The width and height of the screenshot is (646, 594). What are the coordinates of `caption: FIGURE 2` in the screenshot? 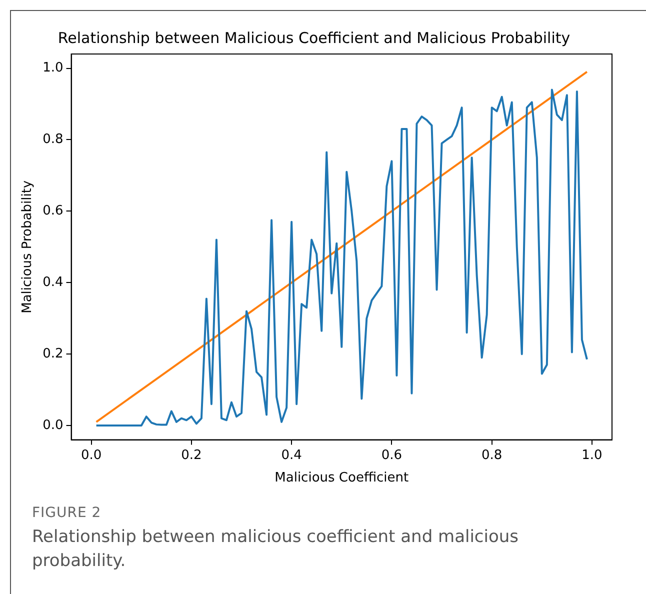 It's located at (67, 513).